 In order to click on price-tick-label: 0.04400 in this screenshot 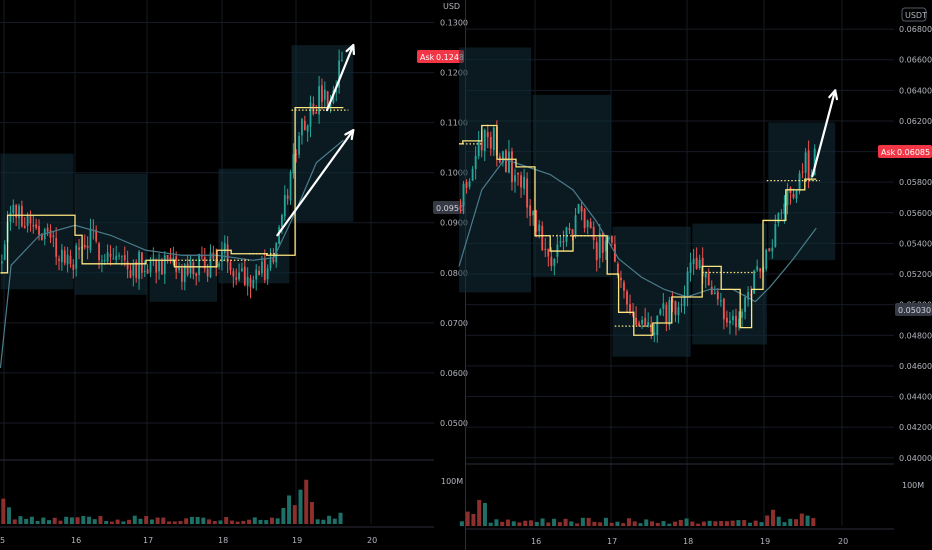, I will do `click(915, 397)`.